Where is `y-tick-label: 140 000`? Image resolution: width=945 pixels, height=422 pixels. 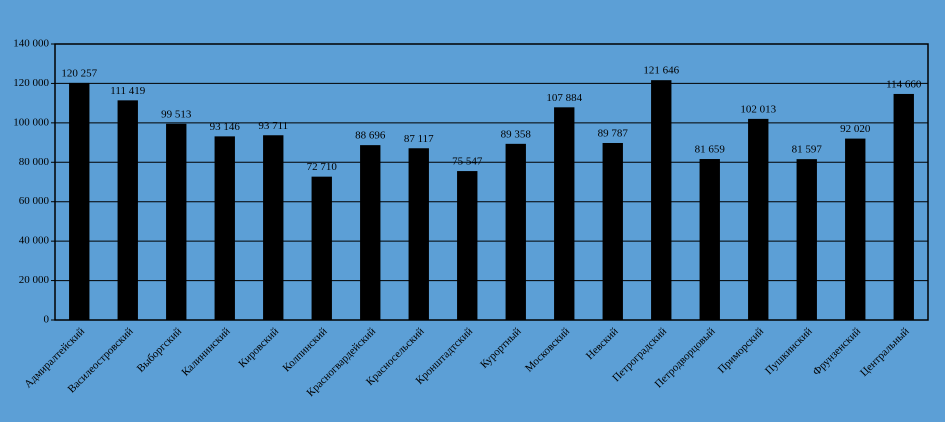 y-tick-label: 140 000 is located at coordinates (31, 44).